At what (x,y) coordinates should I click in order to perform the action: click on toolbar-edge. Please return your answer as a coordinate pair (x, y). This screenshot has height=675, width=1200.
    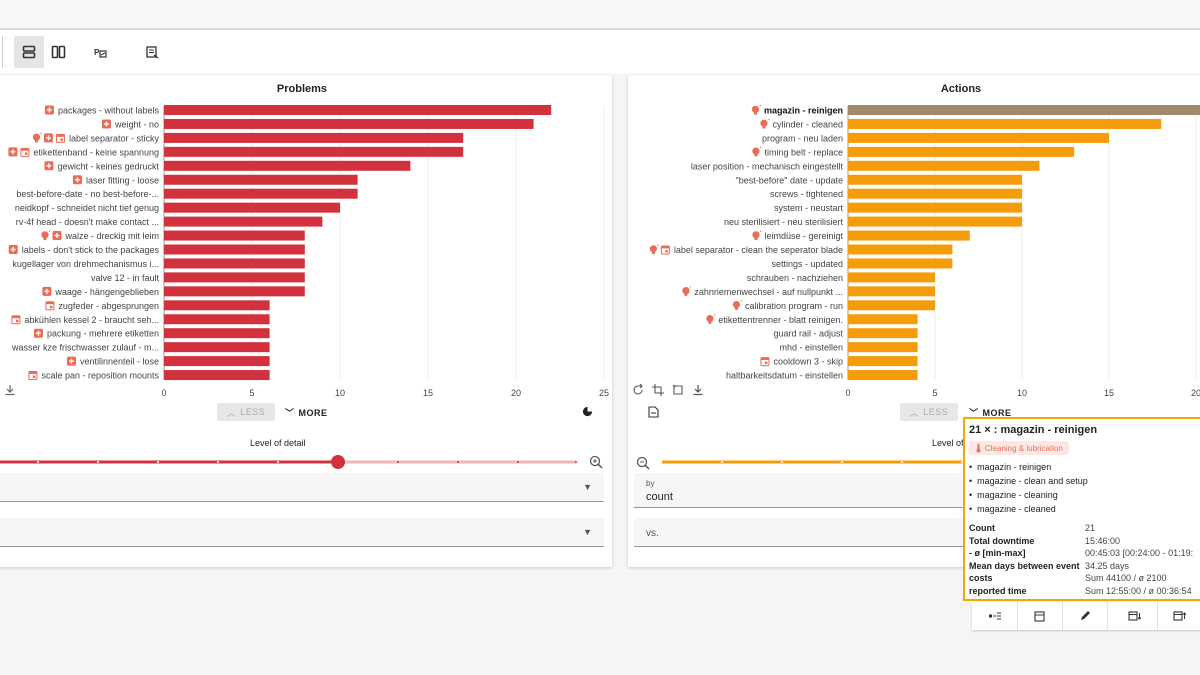
    Looking at the image, I should click on (1, 52).